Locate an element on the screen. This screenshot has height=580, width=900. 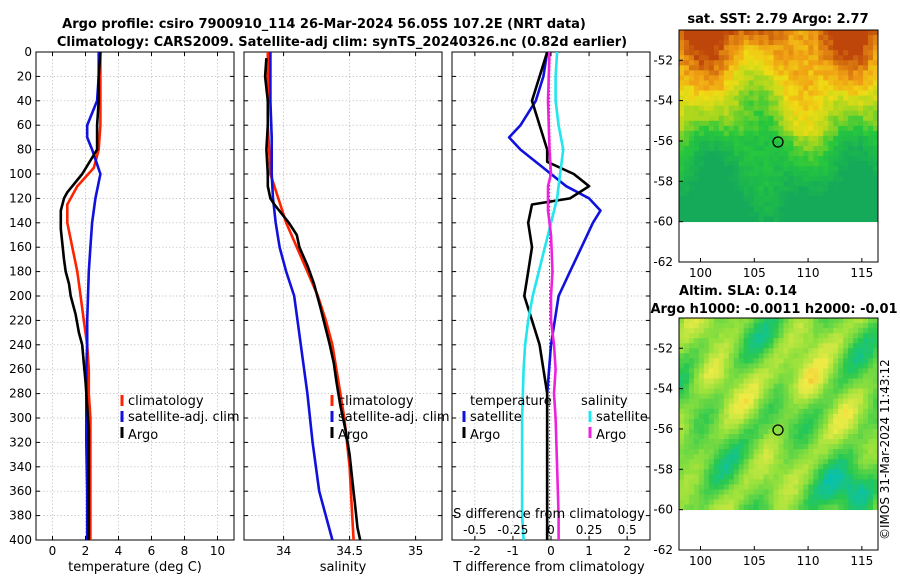
y-tick-label: 140 is located at coordinates (20, 223).